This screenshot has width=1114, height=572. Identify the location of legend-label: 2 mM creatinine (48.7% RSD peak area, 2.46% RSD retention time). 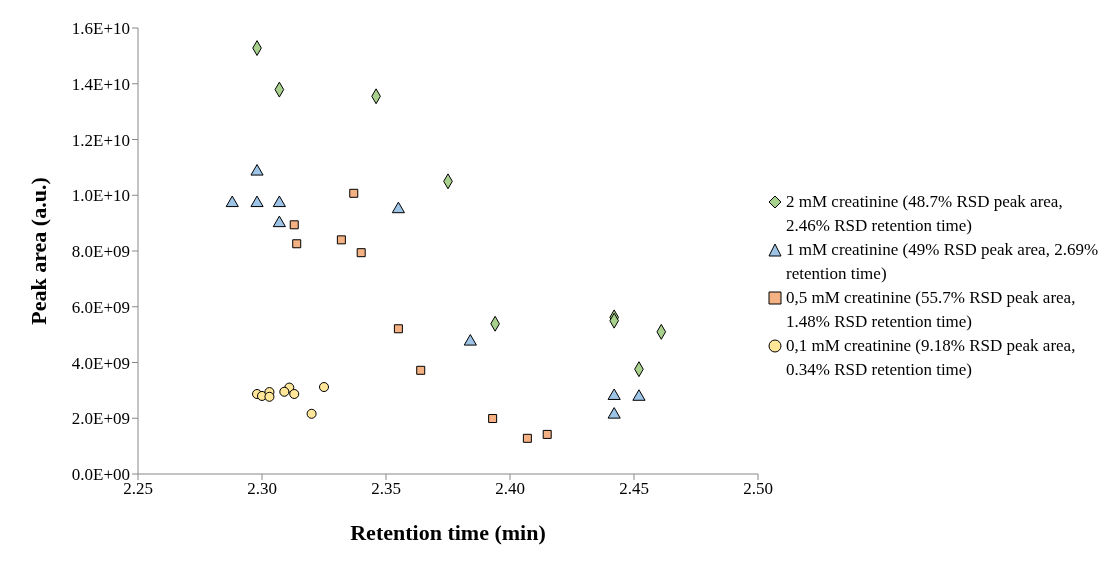
(925, 214).